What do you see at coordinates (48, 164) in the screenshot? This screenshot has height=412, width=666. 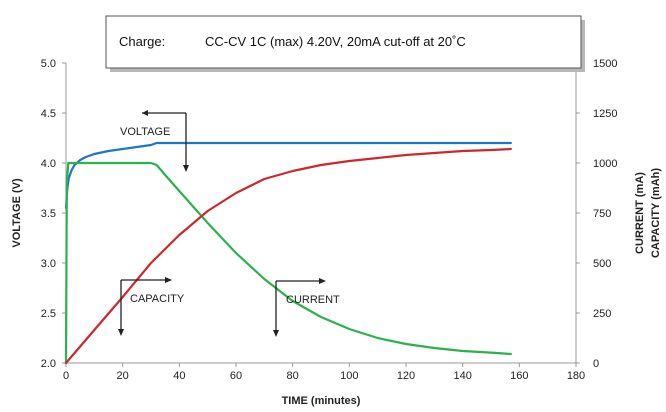 I see `y-left-tick-label: 4.0` at bounding box center [48, 164].